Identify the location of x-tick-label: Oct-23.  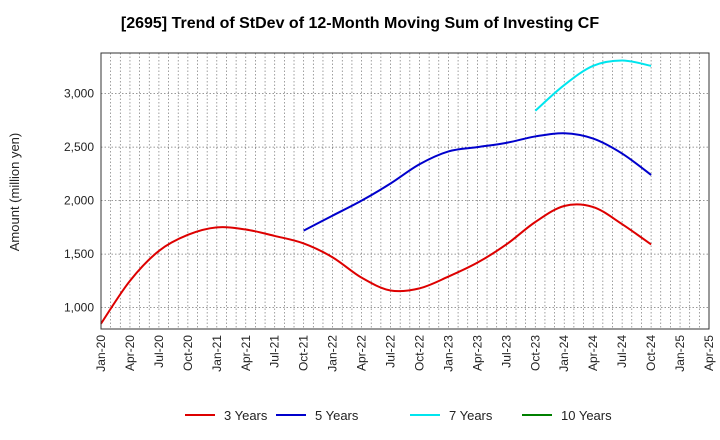
(535, 353).